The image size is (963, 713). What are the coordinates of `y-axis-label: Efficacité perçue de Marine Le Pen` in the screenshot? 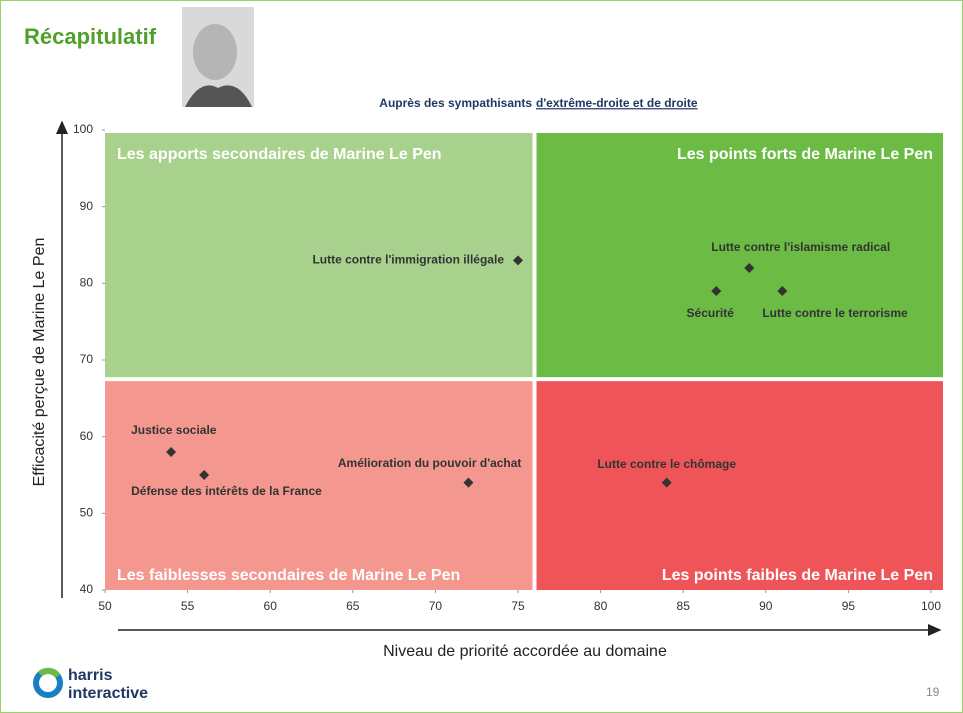 It's located at (39, 362).